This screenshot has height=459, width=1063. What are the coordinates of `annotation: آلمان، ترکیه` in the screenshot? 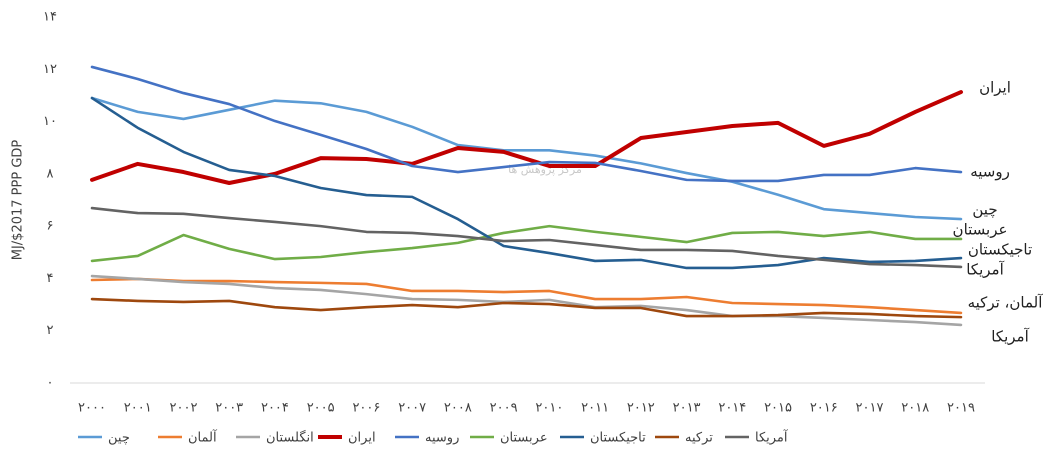 It's located at (1006, 303).